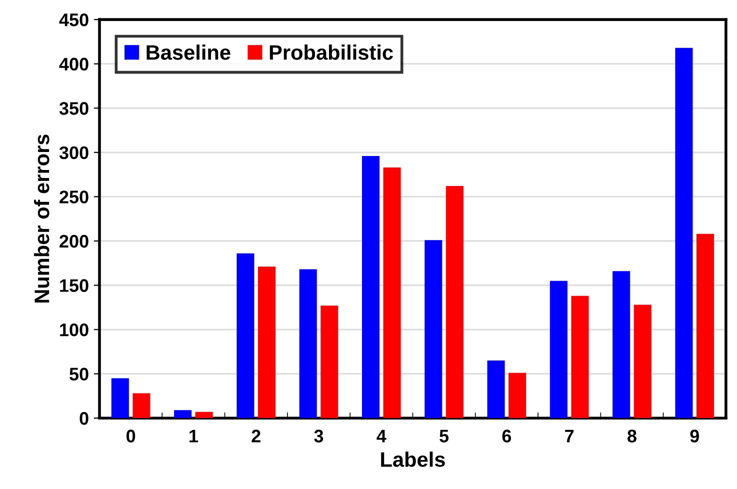 Image resolution: width=737 pixels, height=489 pixels. I want to click on x-tick-label: 5, so click(444, 436).